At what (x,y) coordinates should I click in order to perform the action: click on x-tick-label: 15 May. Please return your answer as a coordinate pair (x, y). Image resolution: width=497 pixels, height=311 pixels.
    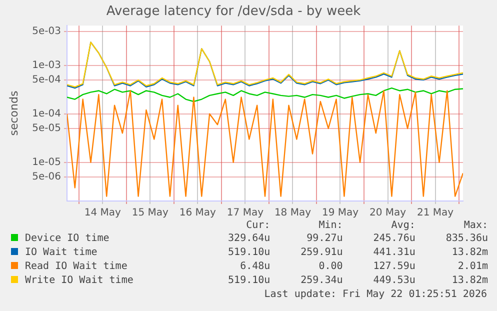
    Looking at the image, I should click on (150, 213).